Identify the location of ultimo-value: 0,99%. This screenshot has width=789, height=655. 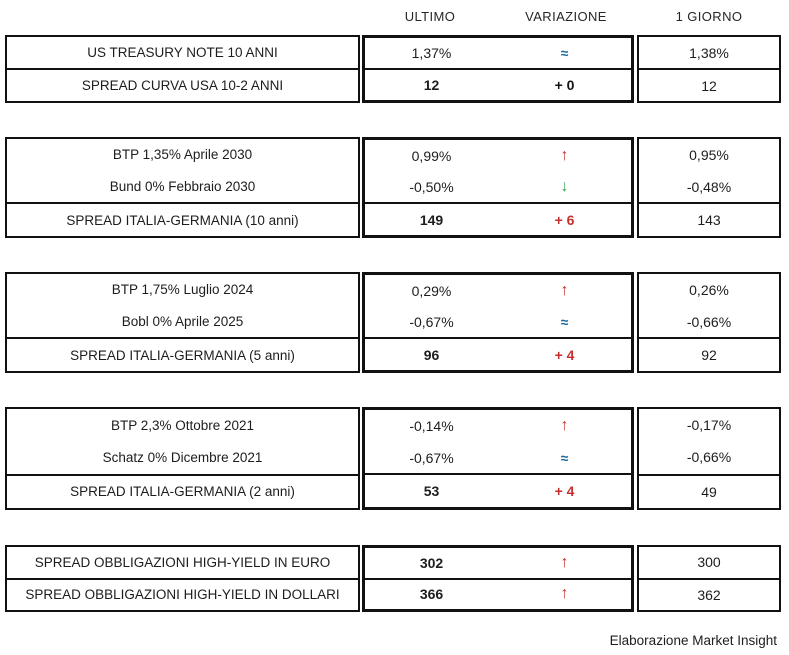
(431, 155).